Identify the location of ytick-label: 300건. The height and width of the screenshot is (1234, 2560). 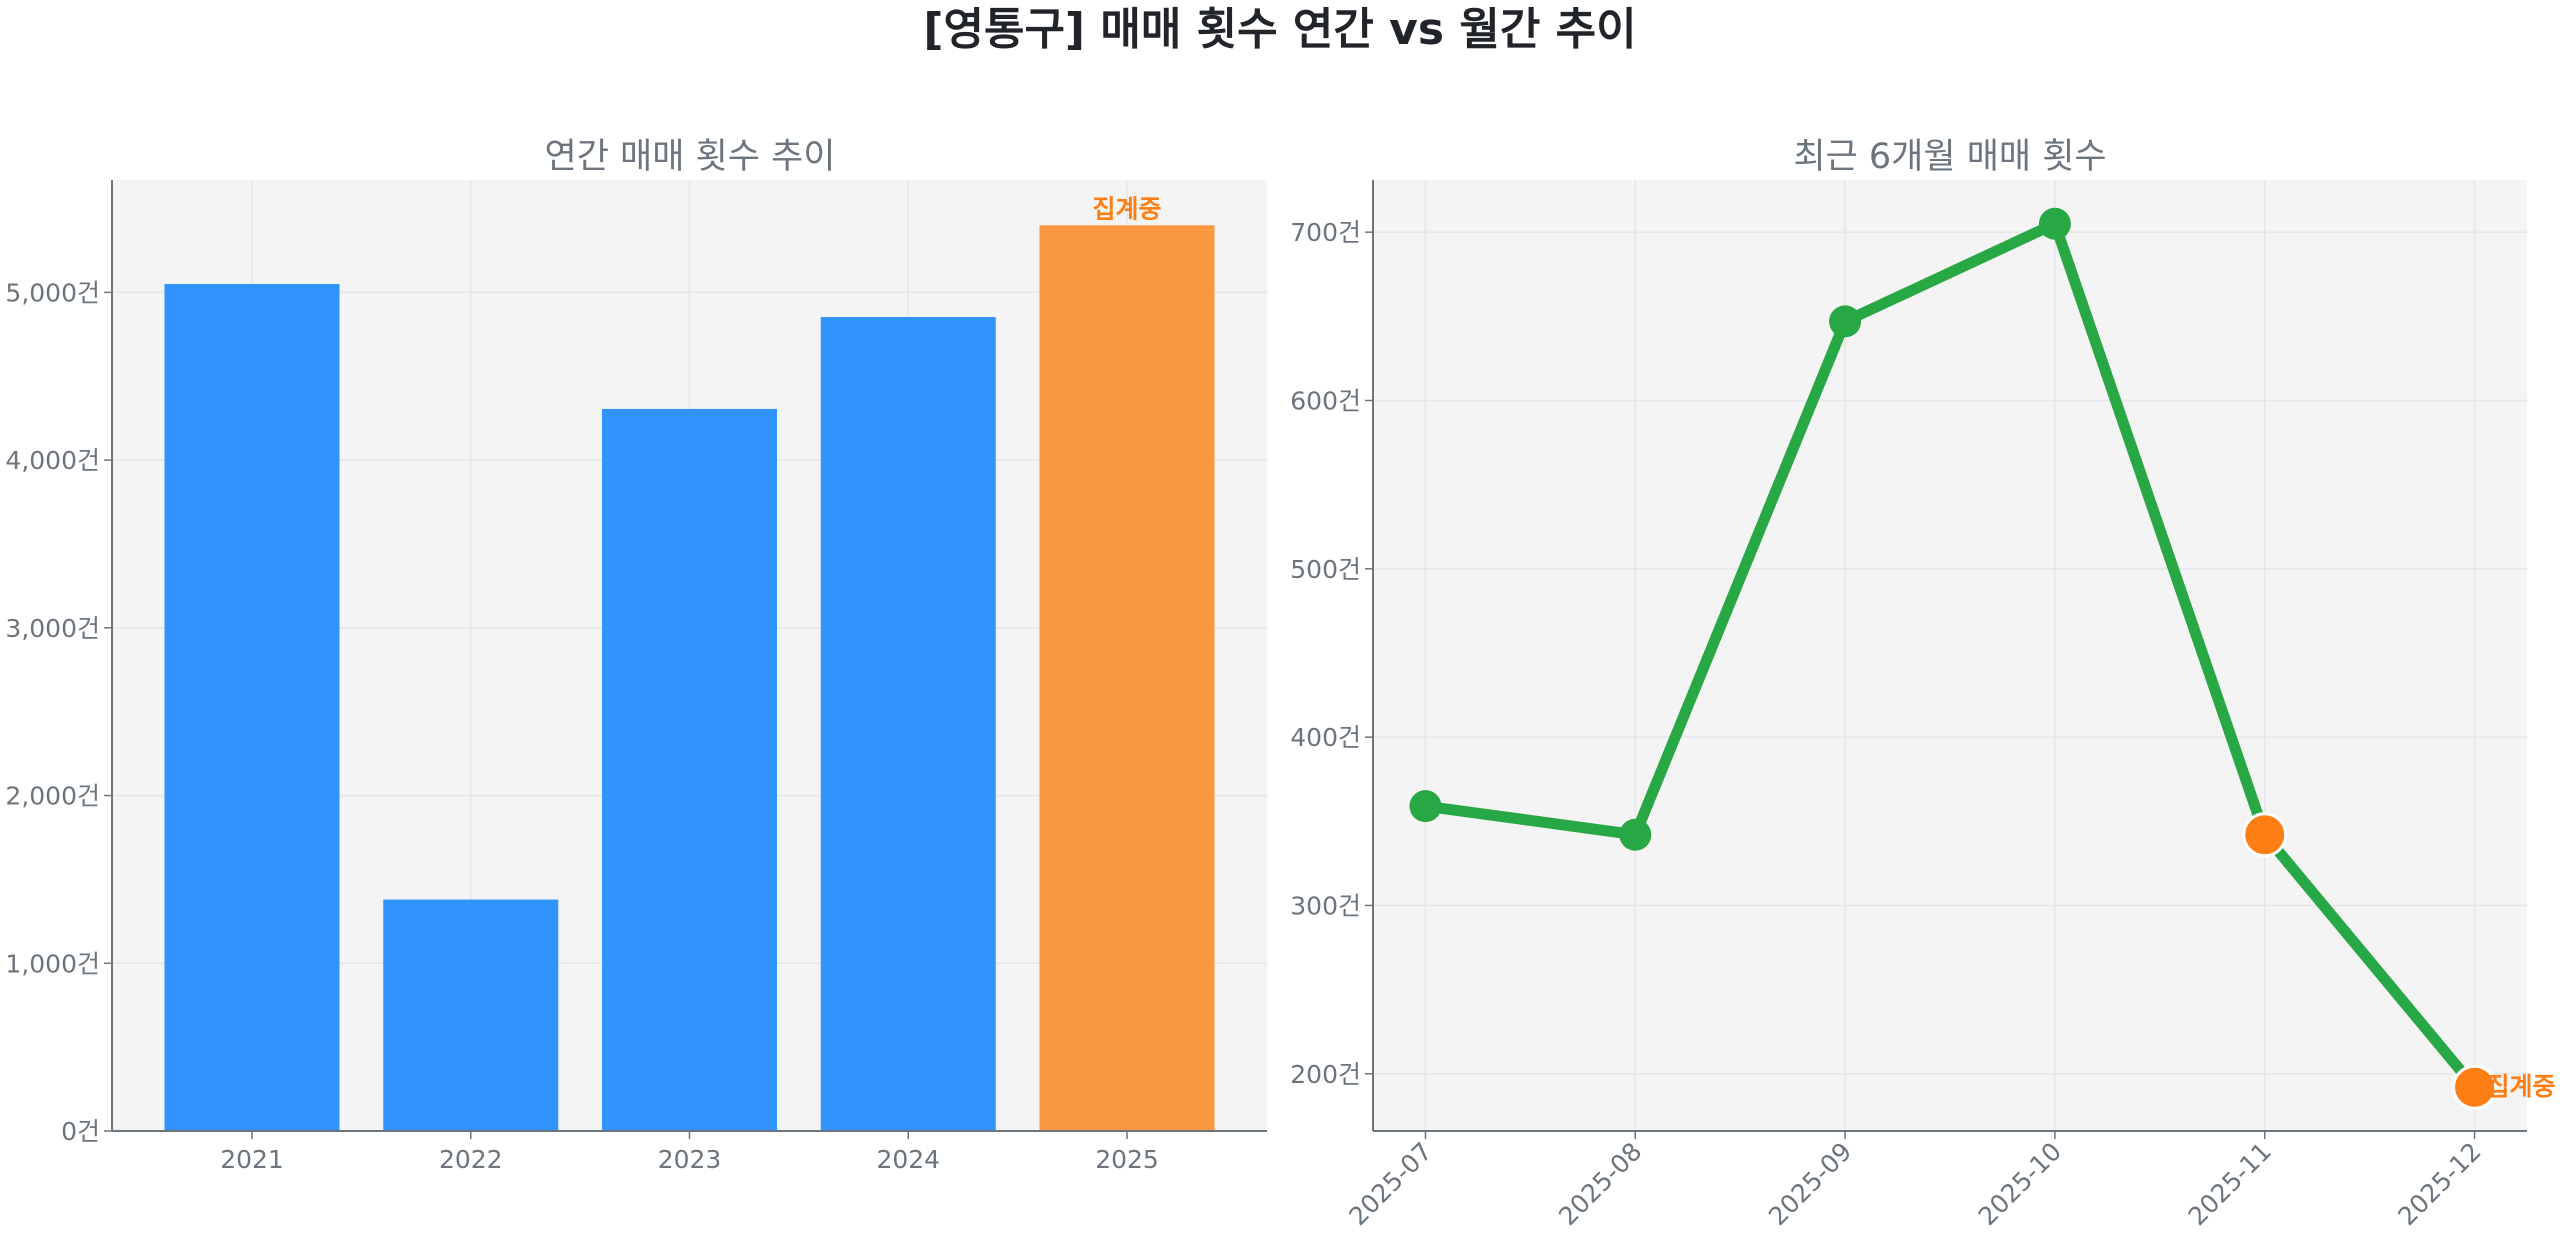
(1325, 905).